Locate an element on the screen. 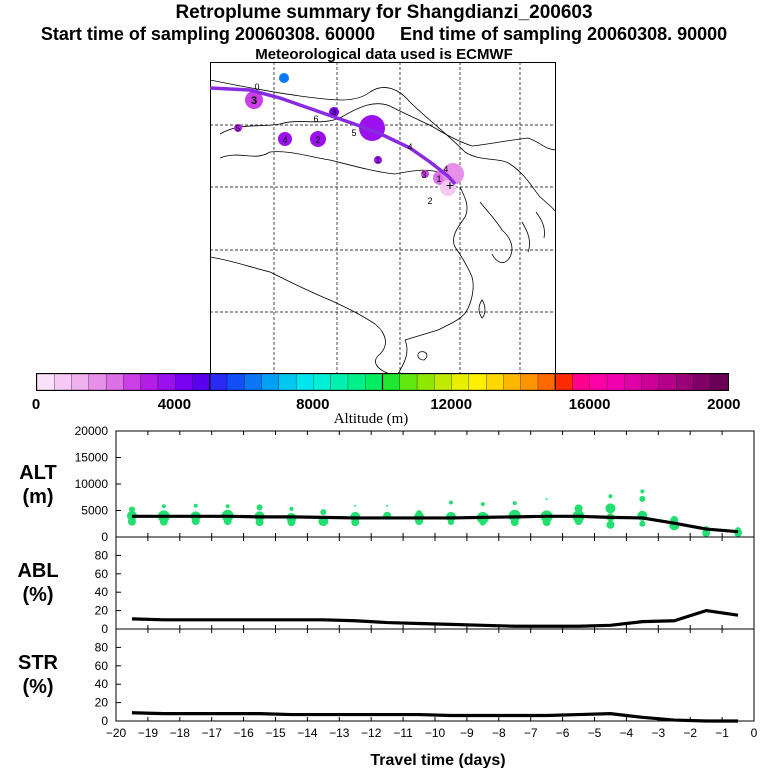  russia-border is located at coordinates (383, 146).